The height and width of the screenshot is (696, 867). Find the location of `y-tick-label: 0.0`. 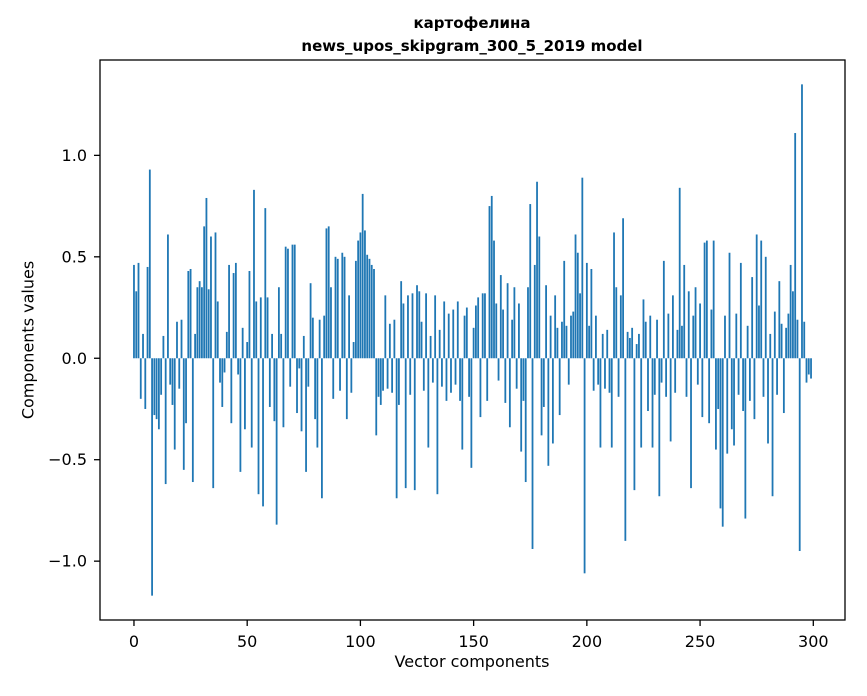

y-tick-label: 0.0 is located at coordinates (74, 358).